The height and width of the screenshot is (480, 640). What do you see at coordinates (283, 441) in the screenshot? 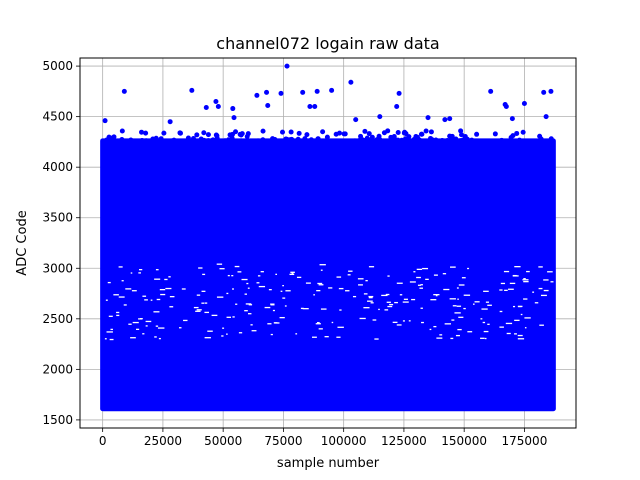
I see `x-tick-label: 75000` at bounding box center [283, 441].